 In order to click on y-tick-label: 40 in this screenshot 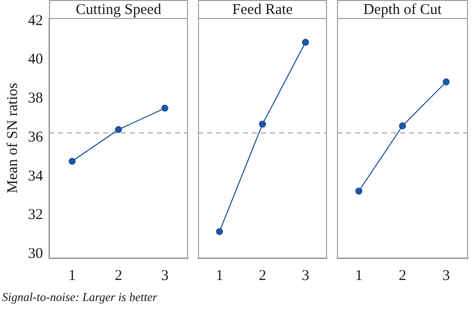, I will do `click(35, 60)`.